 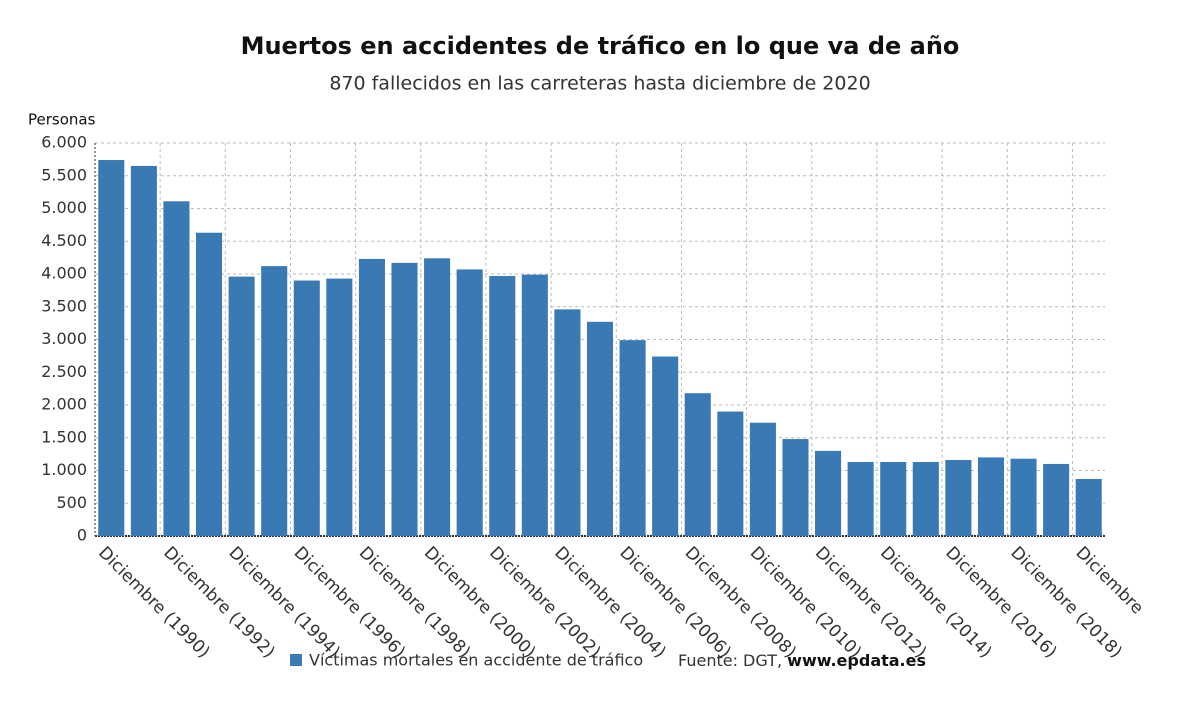 I want to click on source: Fuente: DGT, www.epdata.es, so click(x=802, y=660).